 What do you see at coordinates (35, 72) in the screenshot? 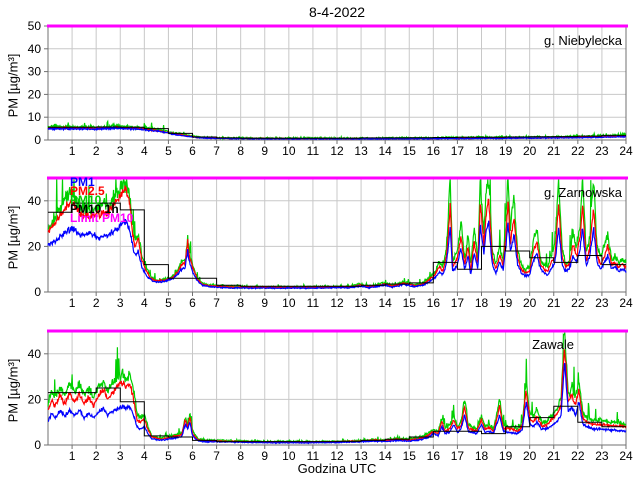
I see `y-tick-label: 30` at bounding box center [35, 72].